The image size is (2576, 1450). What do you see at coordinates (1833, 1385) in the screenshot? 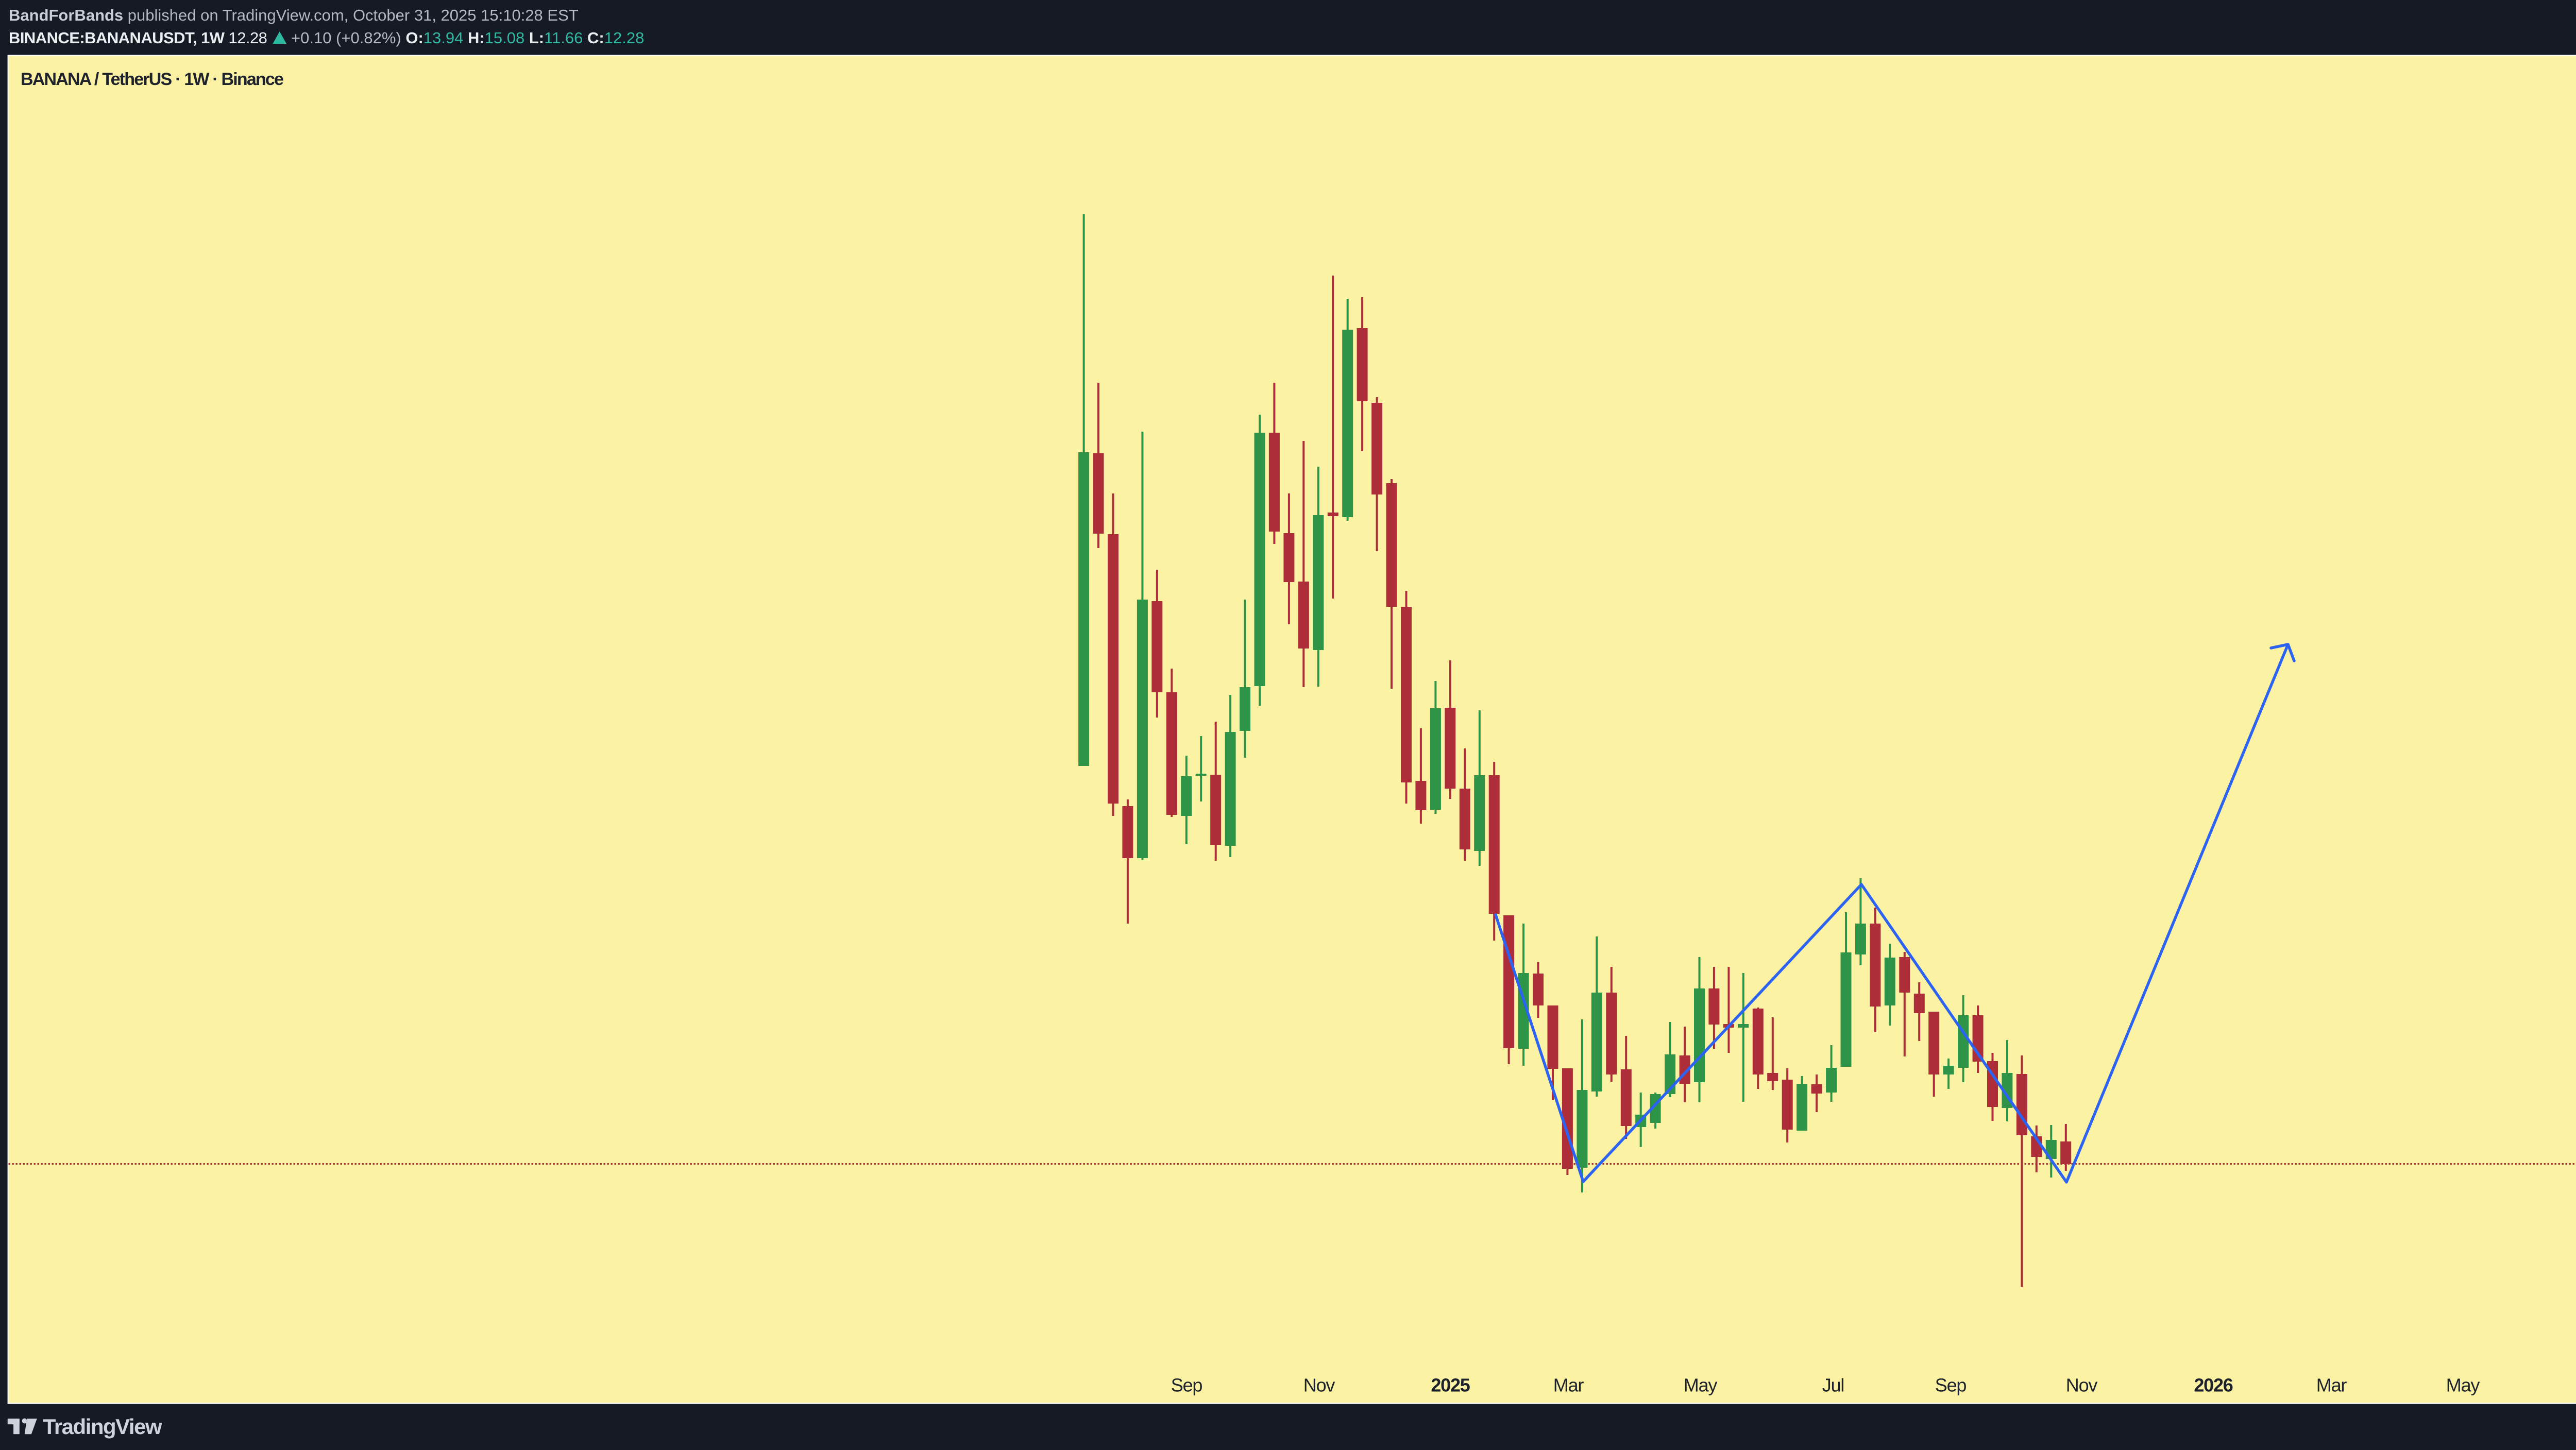
I see `svg-text: Jul` at bounding box center [1833, 1385].